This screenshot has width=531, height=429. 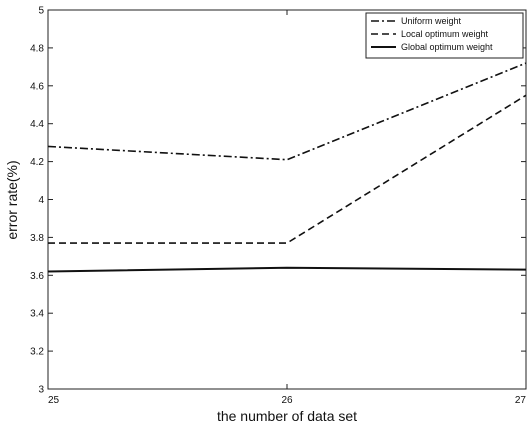 I want to click on y-tick-label: 3.6, so click(x=37, y=276).